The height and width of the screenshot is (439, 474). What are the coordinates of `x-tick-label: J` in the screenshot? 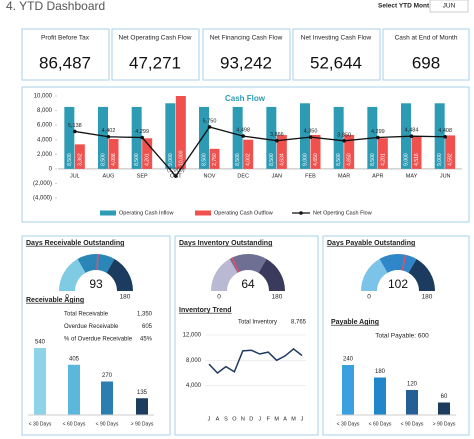 It's located at (302, 419).